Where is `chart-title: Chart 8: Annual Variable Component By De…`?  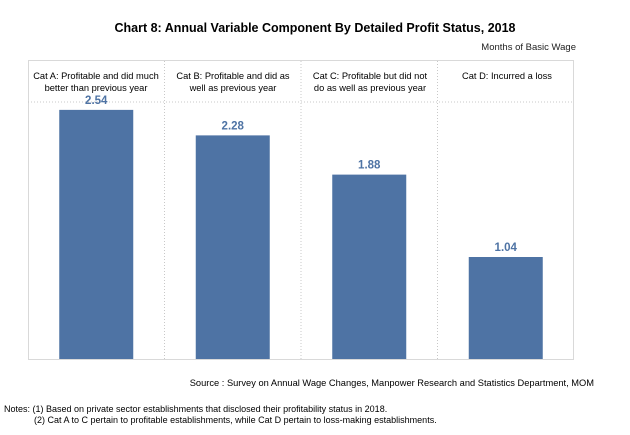
chart-title: Chart 8: Annual Variable Component By De… is located at coordinates (315, 28).